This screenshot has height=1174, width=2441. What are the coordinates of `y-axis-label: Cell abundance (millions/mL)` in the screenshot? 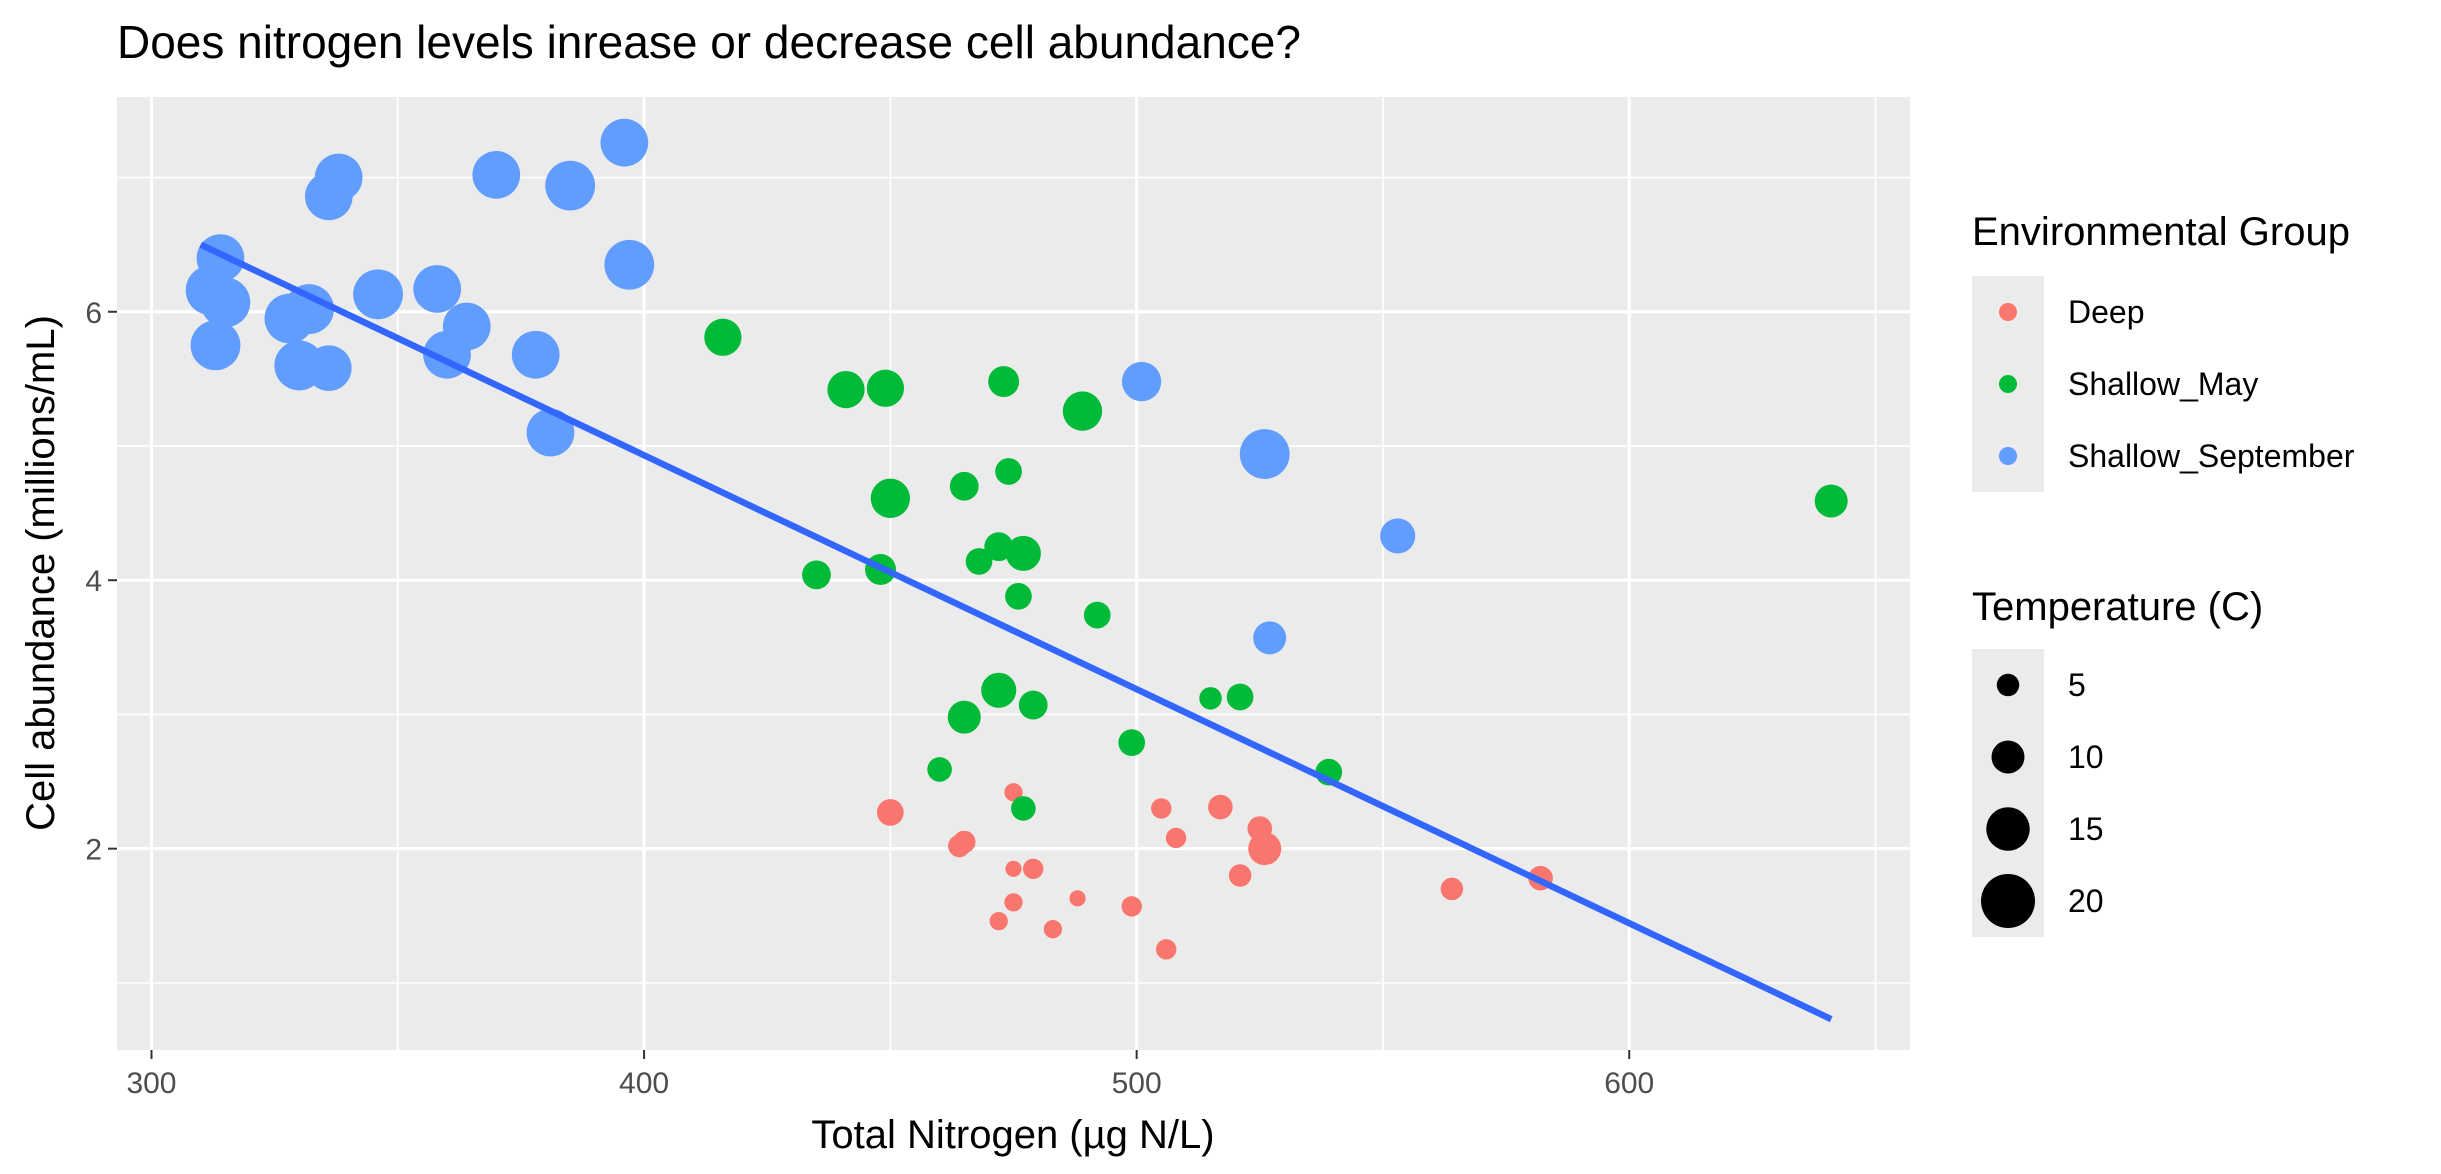 It's located at (41, 573).